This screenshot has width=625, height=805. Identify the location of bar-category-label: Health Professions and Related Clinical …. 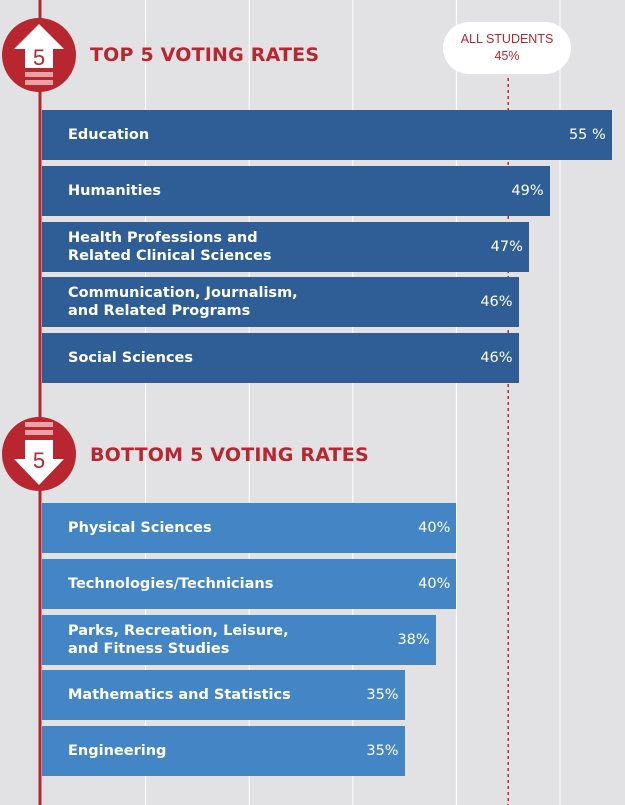
(170, 246).